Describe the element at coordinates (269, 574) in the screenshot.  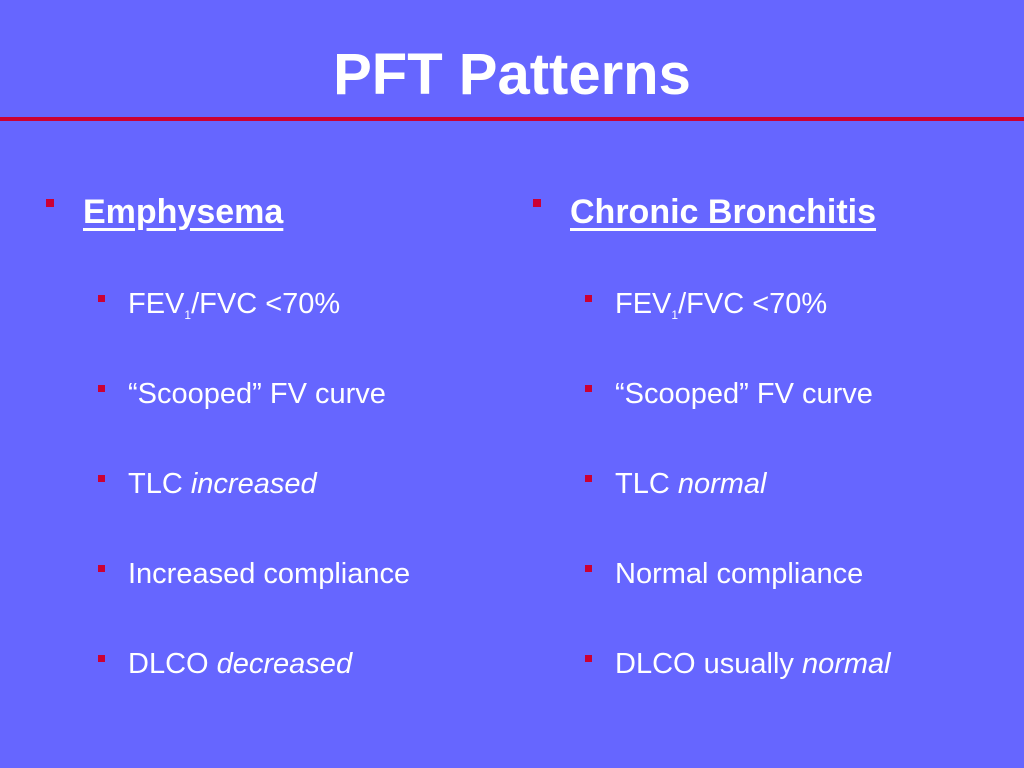
I see `item-text: Increased compliance` at that location.